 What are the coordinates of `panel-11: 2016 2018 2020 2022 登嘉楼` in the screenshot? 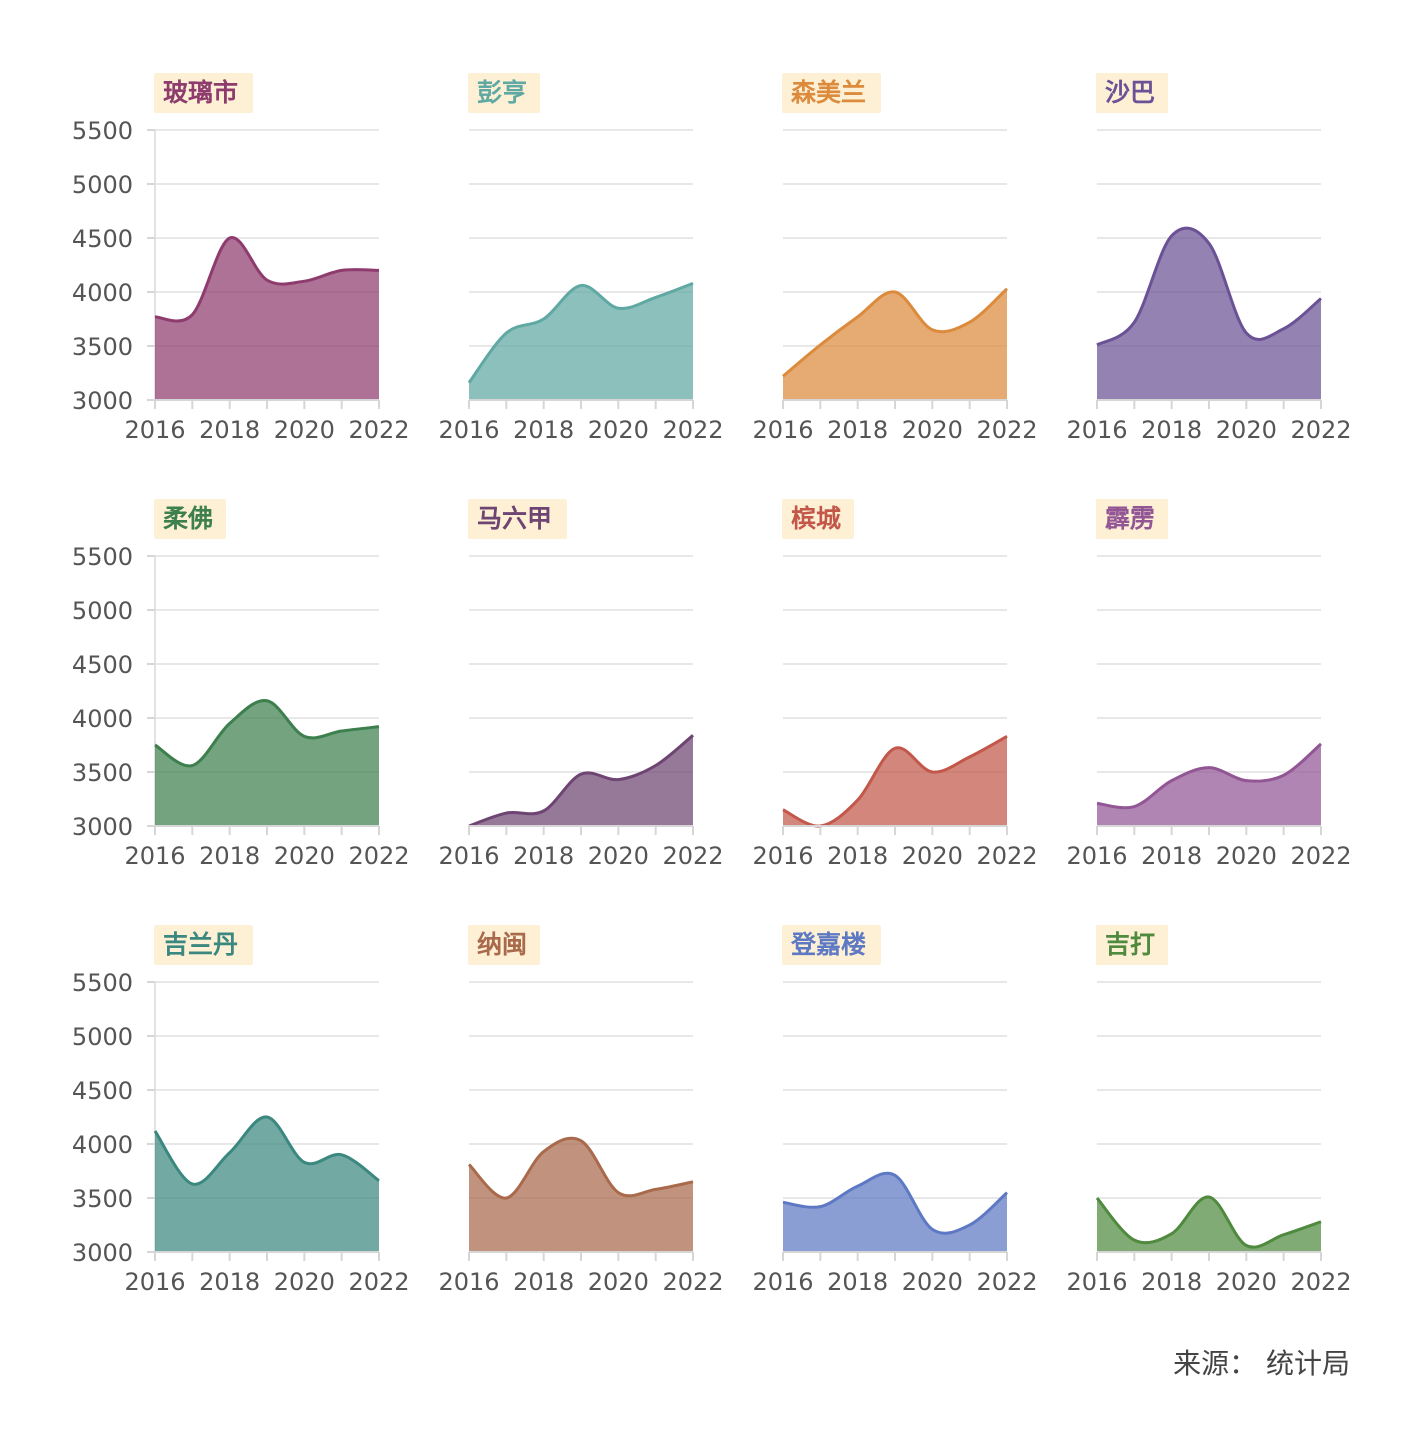 It's located at (895, 1110).